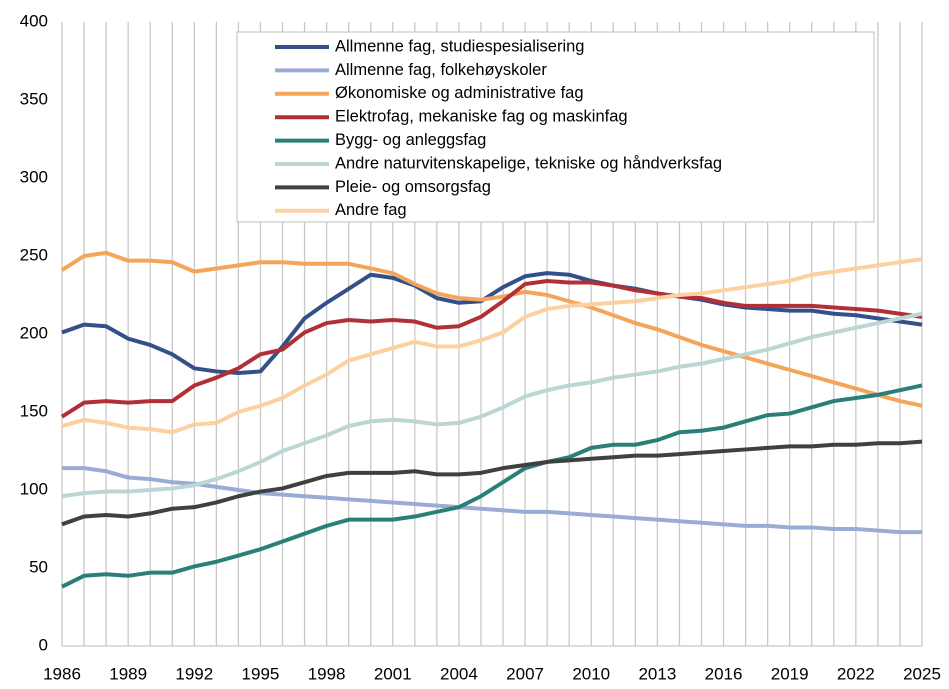 The height and width of the screenshot is (689, 949). What do you see at coordinates (327, 673) in the screenshot?
I see `x-tick-label: 1998` at bounding box center [327, 673].